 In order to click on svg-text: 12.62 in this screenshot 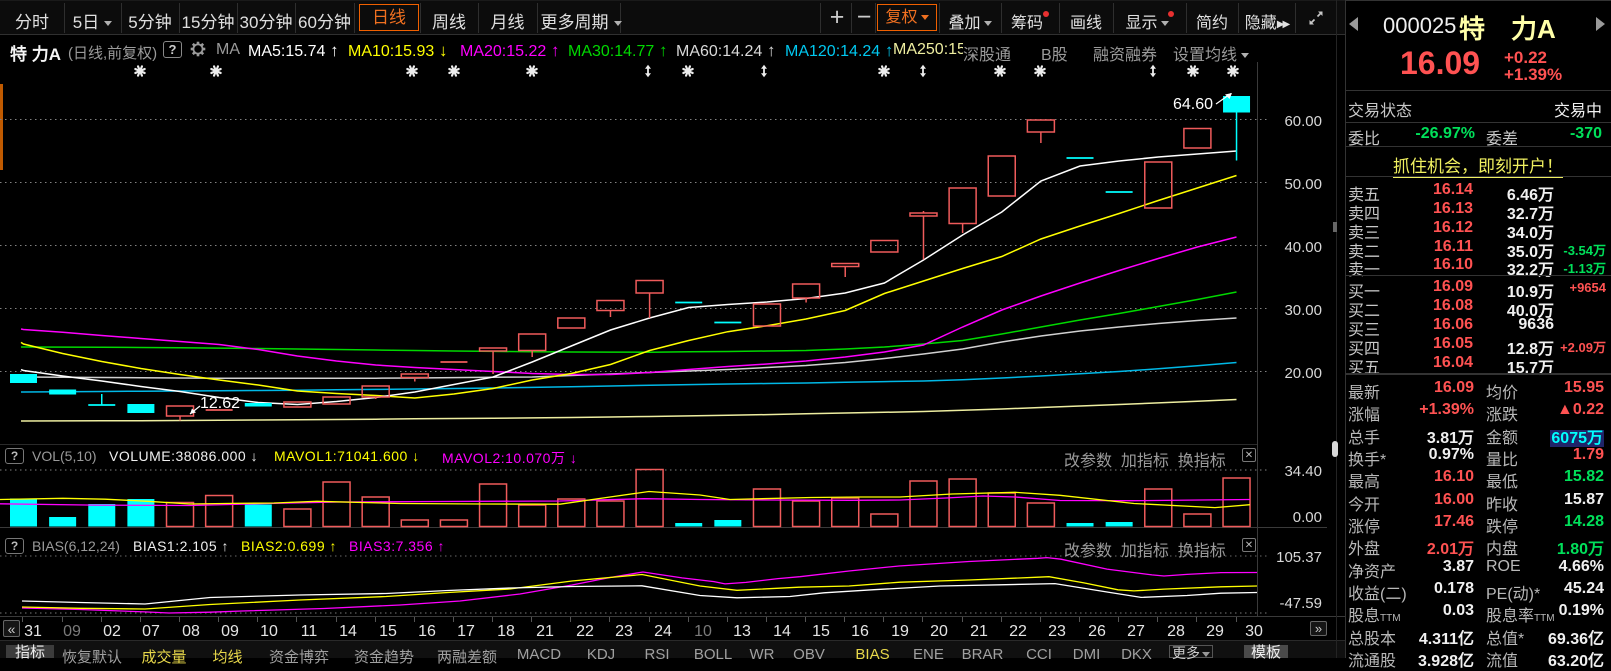, I will do `click(220, 403)`.